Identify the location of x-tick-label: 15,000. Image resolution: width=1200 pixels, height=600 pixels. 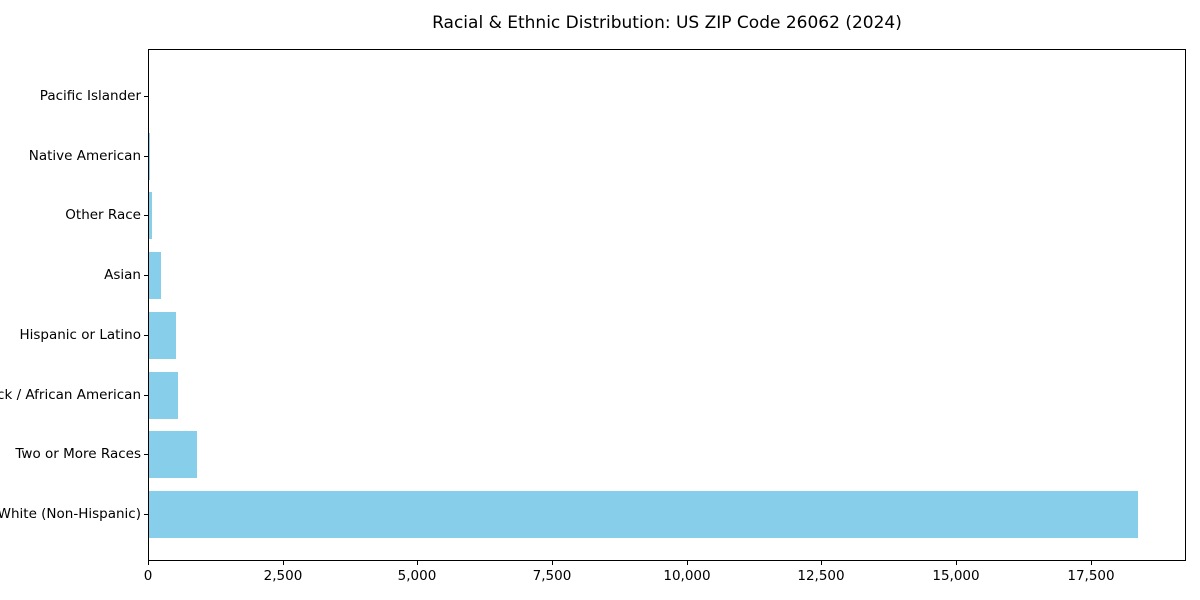
(956, 576).